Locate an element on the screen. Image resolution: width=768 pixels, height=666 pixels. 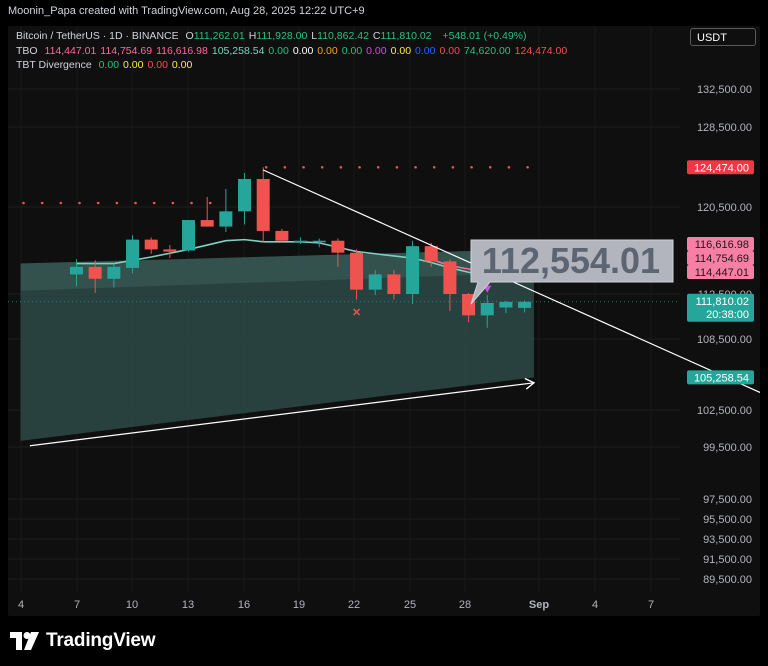
y-tick-label: 132,500.00 is located at coordinates (724, 90).